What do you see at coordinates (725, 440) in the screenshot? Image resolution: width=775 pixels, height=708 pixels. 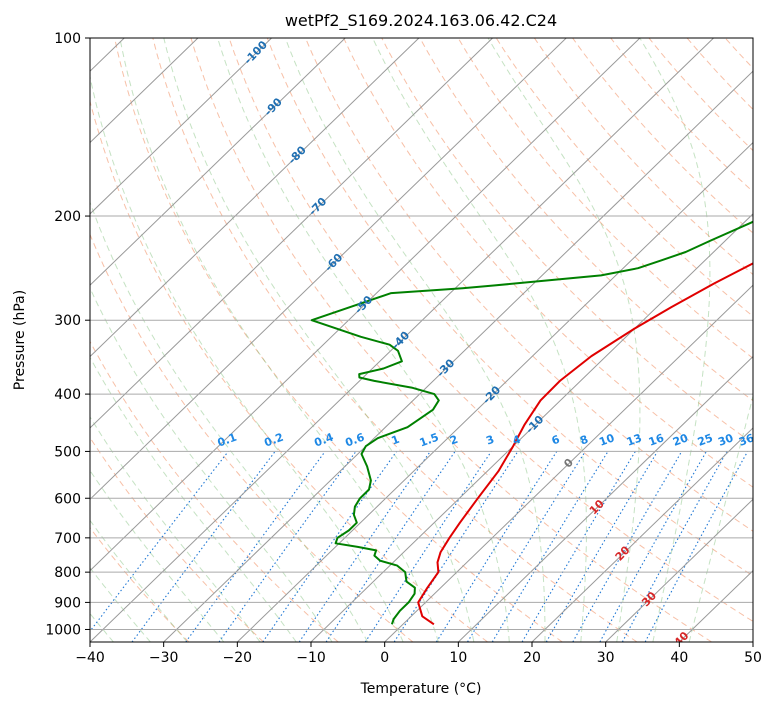 I see `mixing-ratio-label: 30` at bounding box center [725, 440].